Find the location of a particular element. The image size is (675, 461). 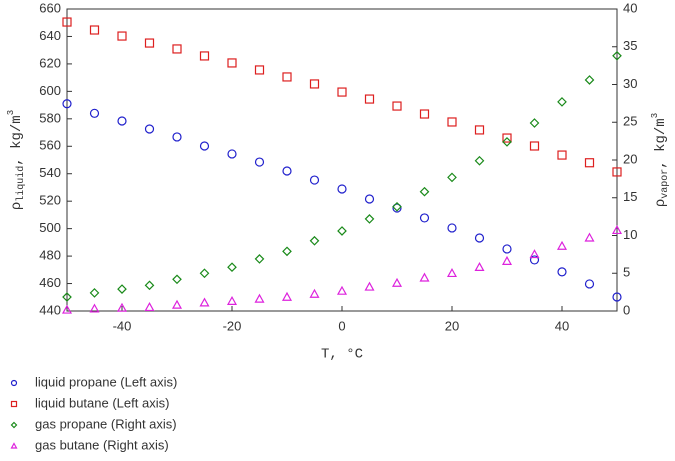

y-label-symbol: ρ is located at coordinates (17, 206).